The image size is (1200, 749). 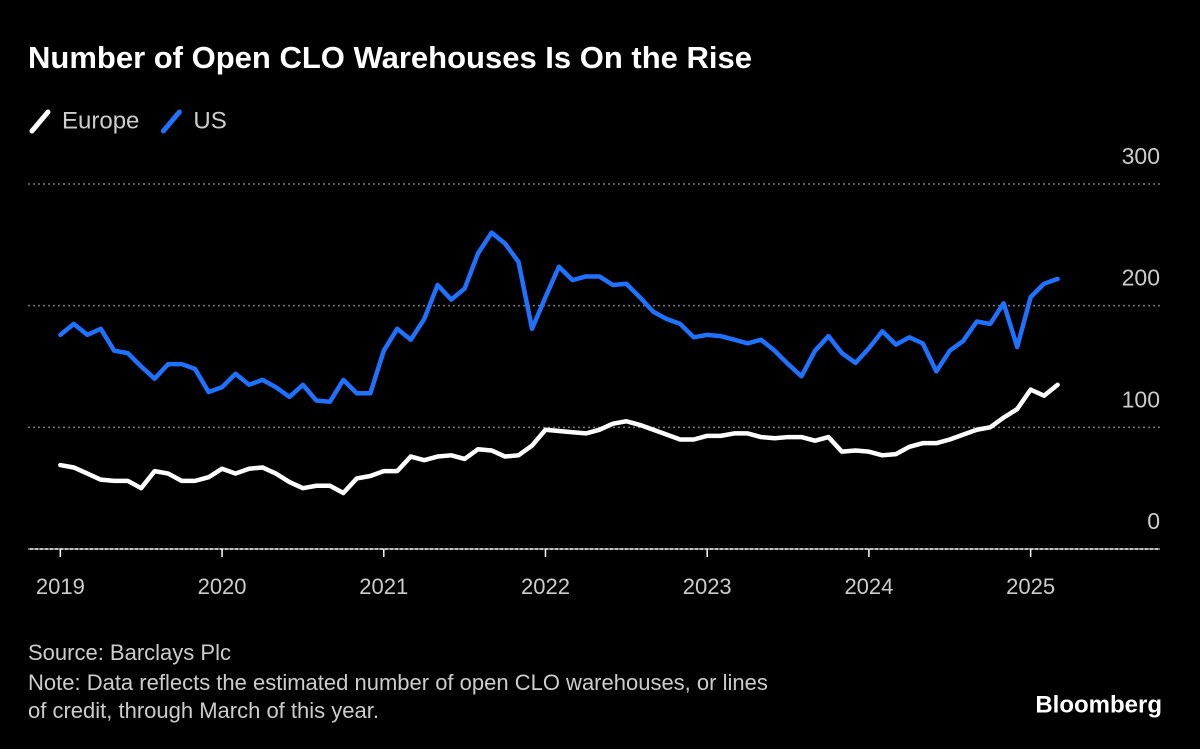 I want to click on x-tick-label: 2025, so click(x=1030, y=586).